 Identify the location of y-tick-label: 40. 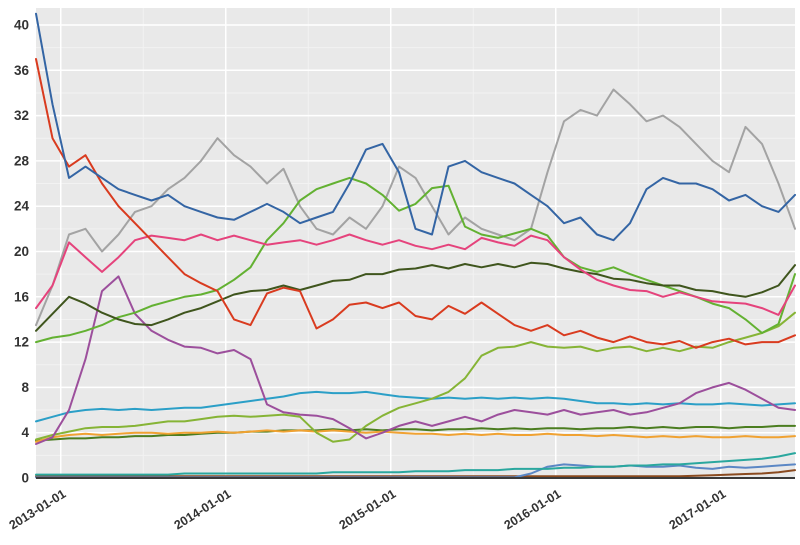
(21, 24).